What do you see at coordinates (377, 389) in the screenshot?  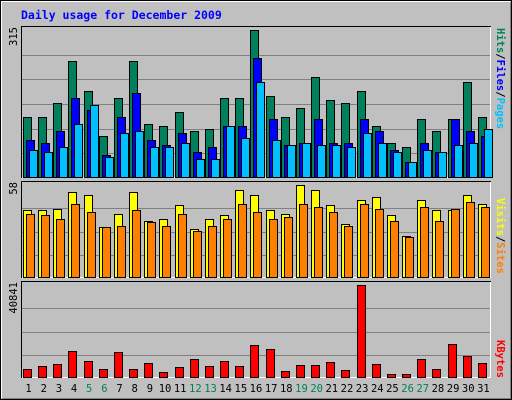 I see `day-label: 24` at bounding box center [377, 389].